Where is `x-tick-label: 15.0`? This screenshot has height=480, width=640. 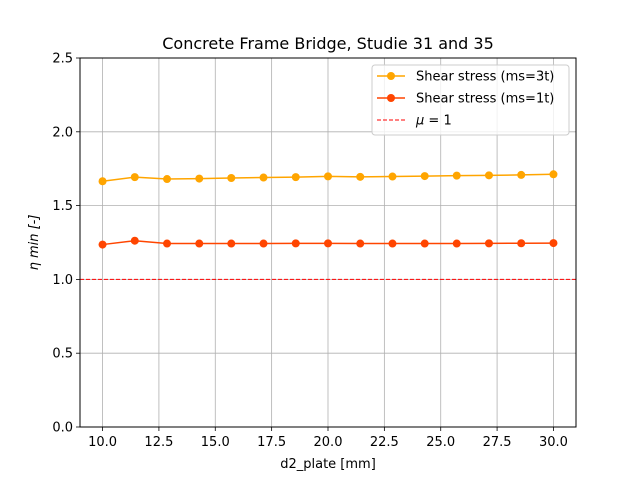 x-tick-label: 15.0 is located at coordinates (215, 442).